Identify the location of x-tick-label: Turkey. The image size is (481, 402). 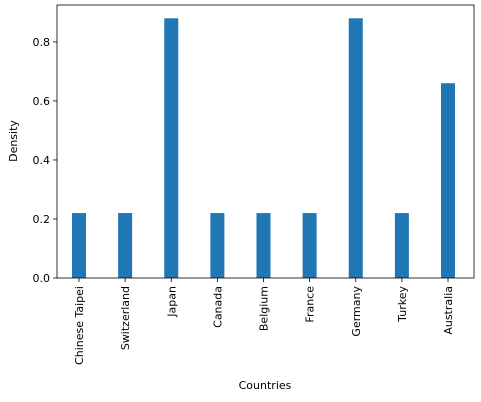
(402, 304).